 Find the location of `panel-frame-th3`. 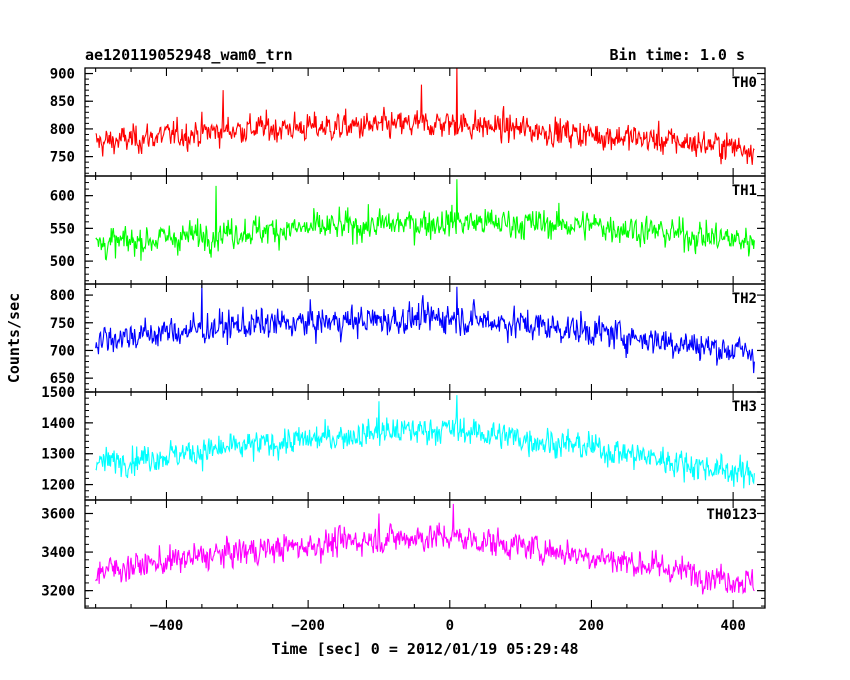

panel-frame-th3 is located at coordinates (425, 446).